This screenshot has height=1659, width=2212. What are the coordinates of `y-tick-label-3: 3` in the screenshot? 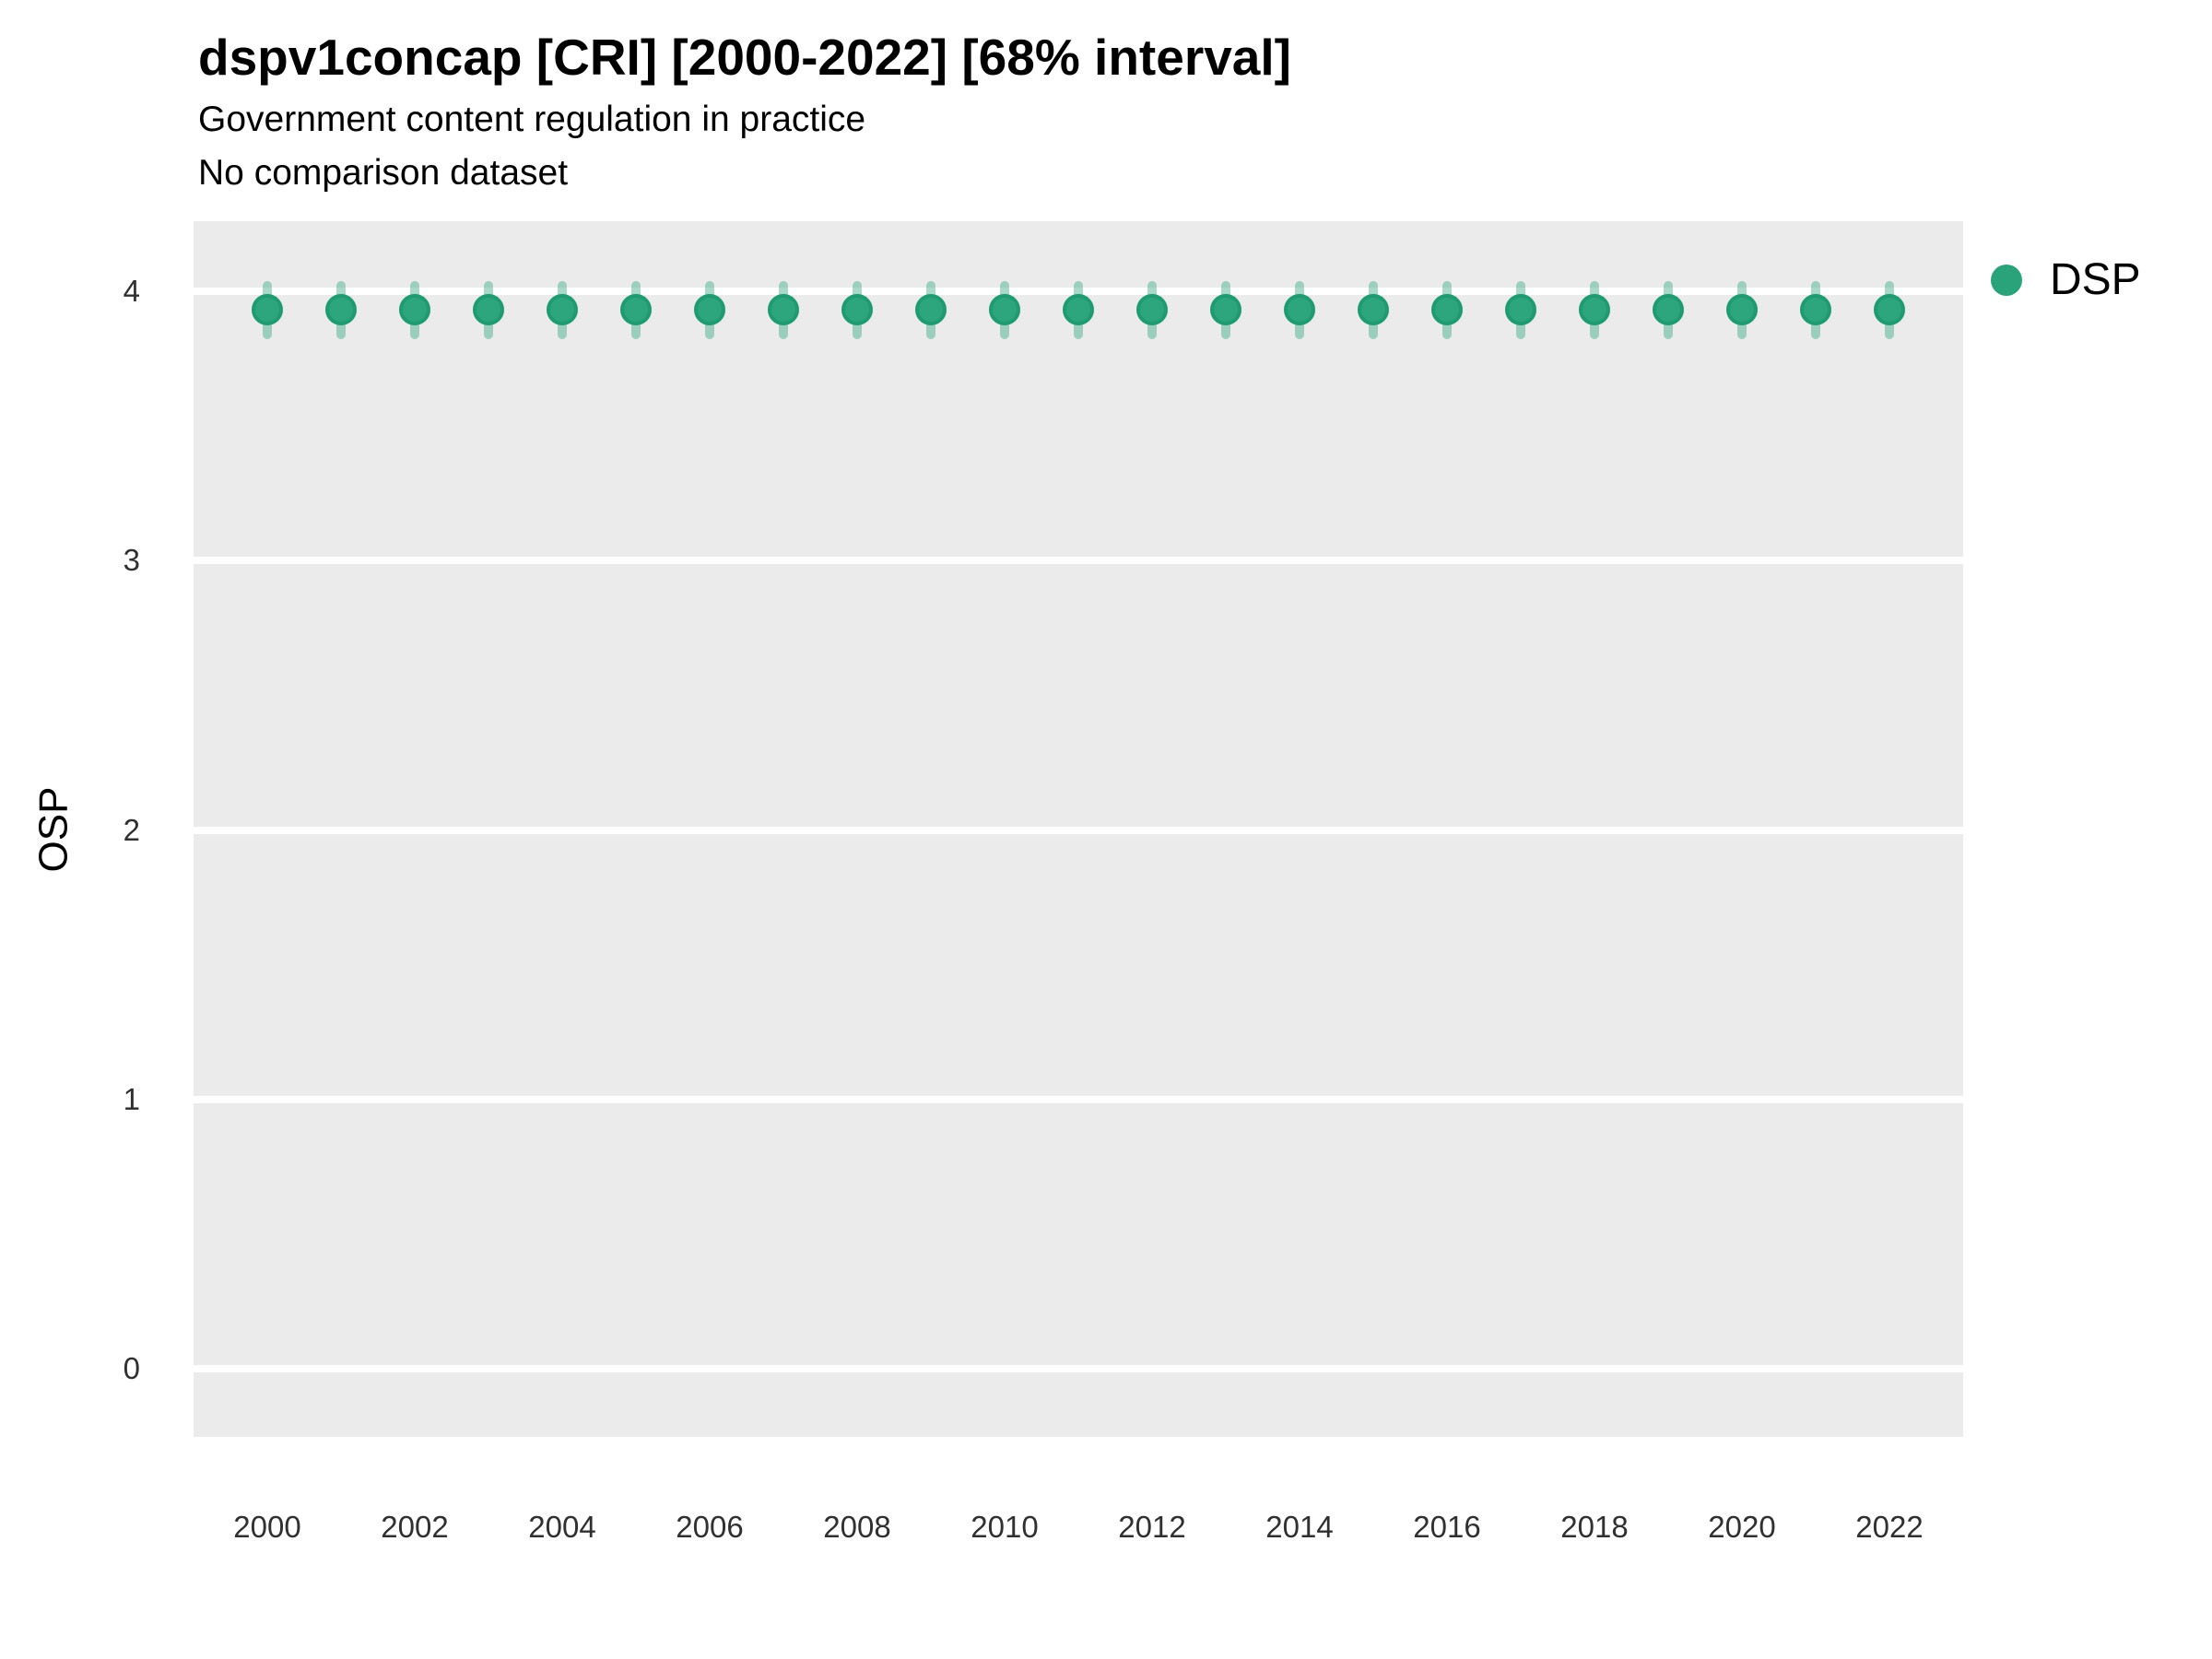 It's located at (131, 560).